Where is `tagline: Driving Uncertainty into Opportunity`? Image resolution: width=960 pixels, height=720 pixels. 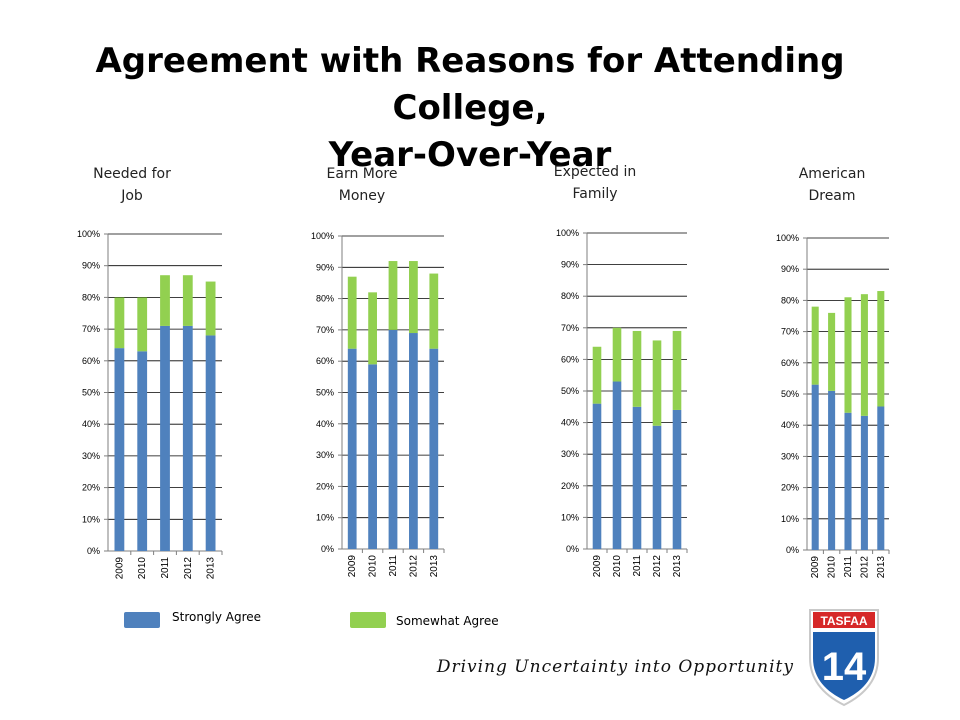 tagline: Driving Uncertainty into Opportunity is located at coordinates (615, 667).